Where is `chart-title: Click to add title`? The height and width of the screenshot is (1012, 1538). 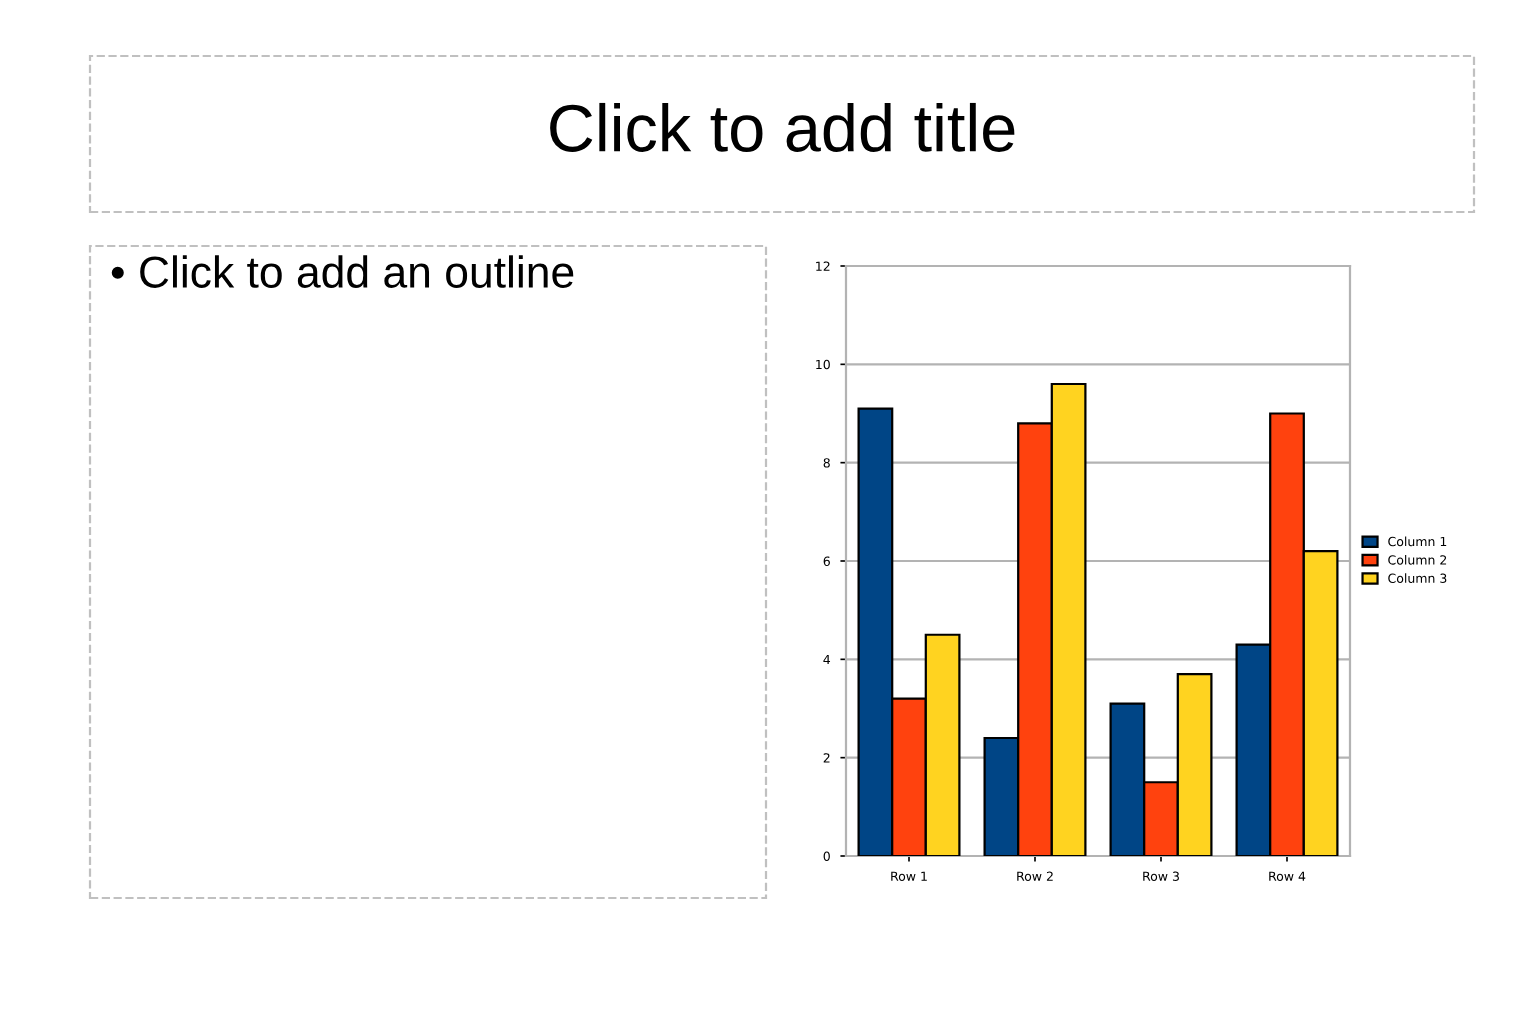
chart-title: Click to add title is located at coordinates (782, 127).